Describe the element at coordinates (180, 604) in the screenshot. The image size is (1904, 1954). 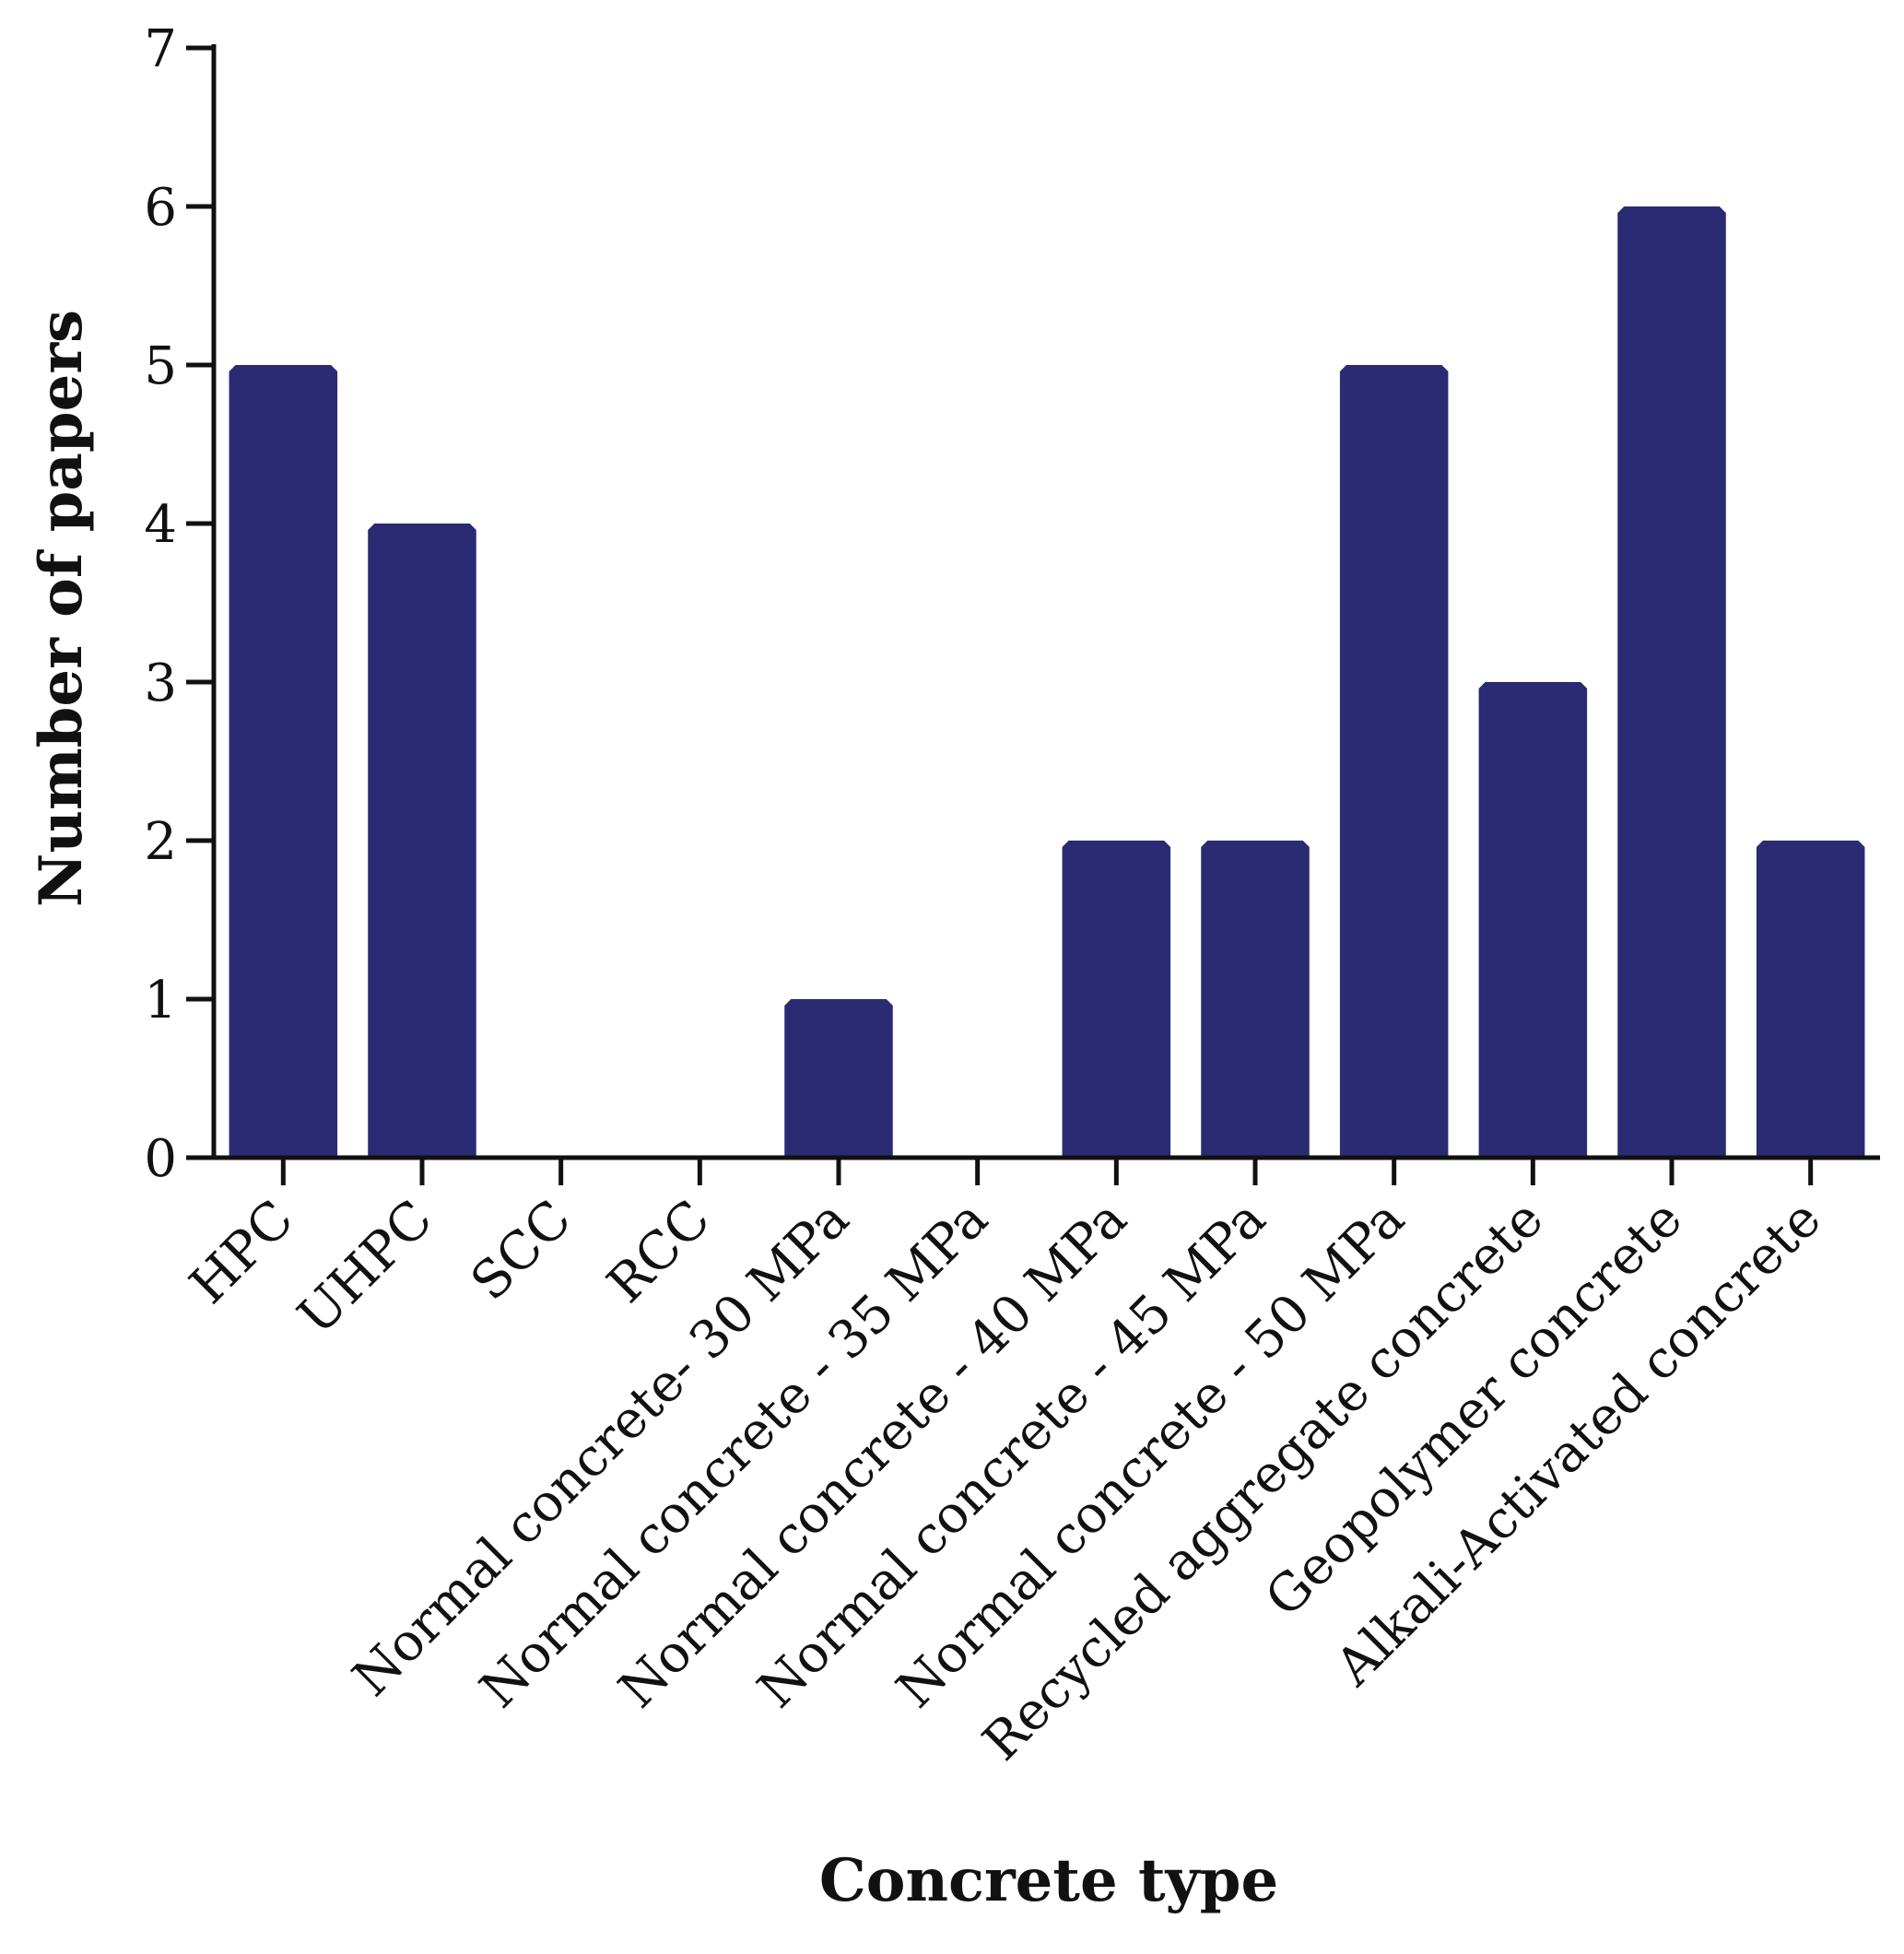
I see `y-axis: 0 1 2 3 4 5 6 7` at that location.